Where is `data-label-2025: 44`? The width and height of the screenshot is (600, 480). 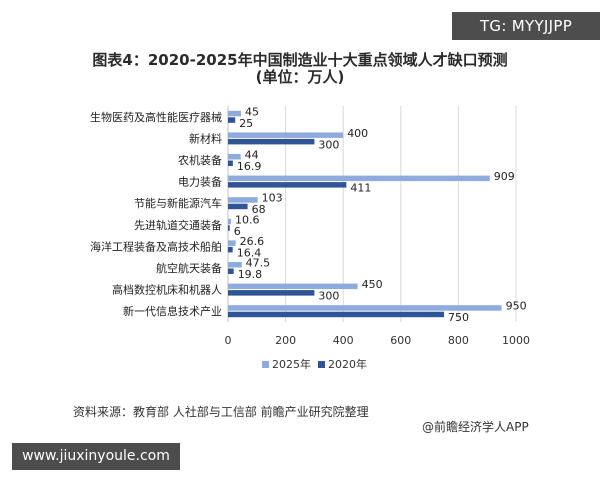 data-label-2025: 44 is located at coordinates (252, 155).